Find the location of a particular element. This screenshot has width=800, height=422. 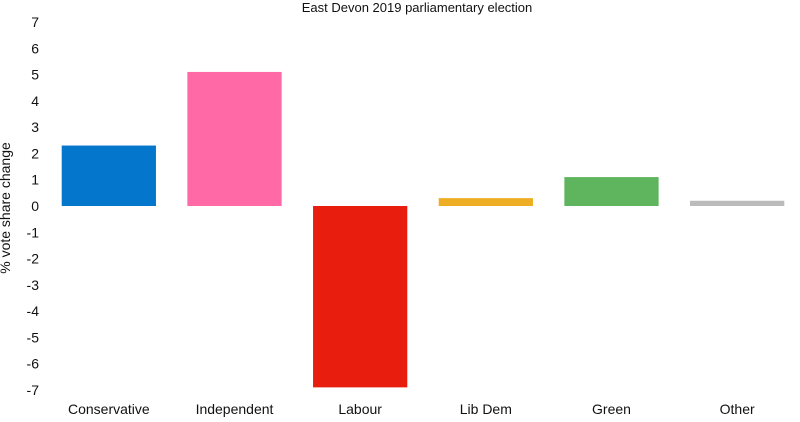

y-tick-label: 6 is located at coordinates (35, 48).